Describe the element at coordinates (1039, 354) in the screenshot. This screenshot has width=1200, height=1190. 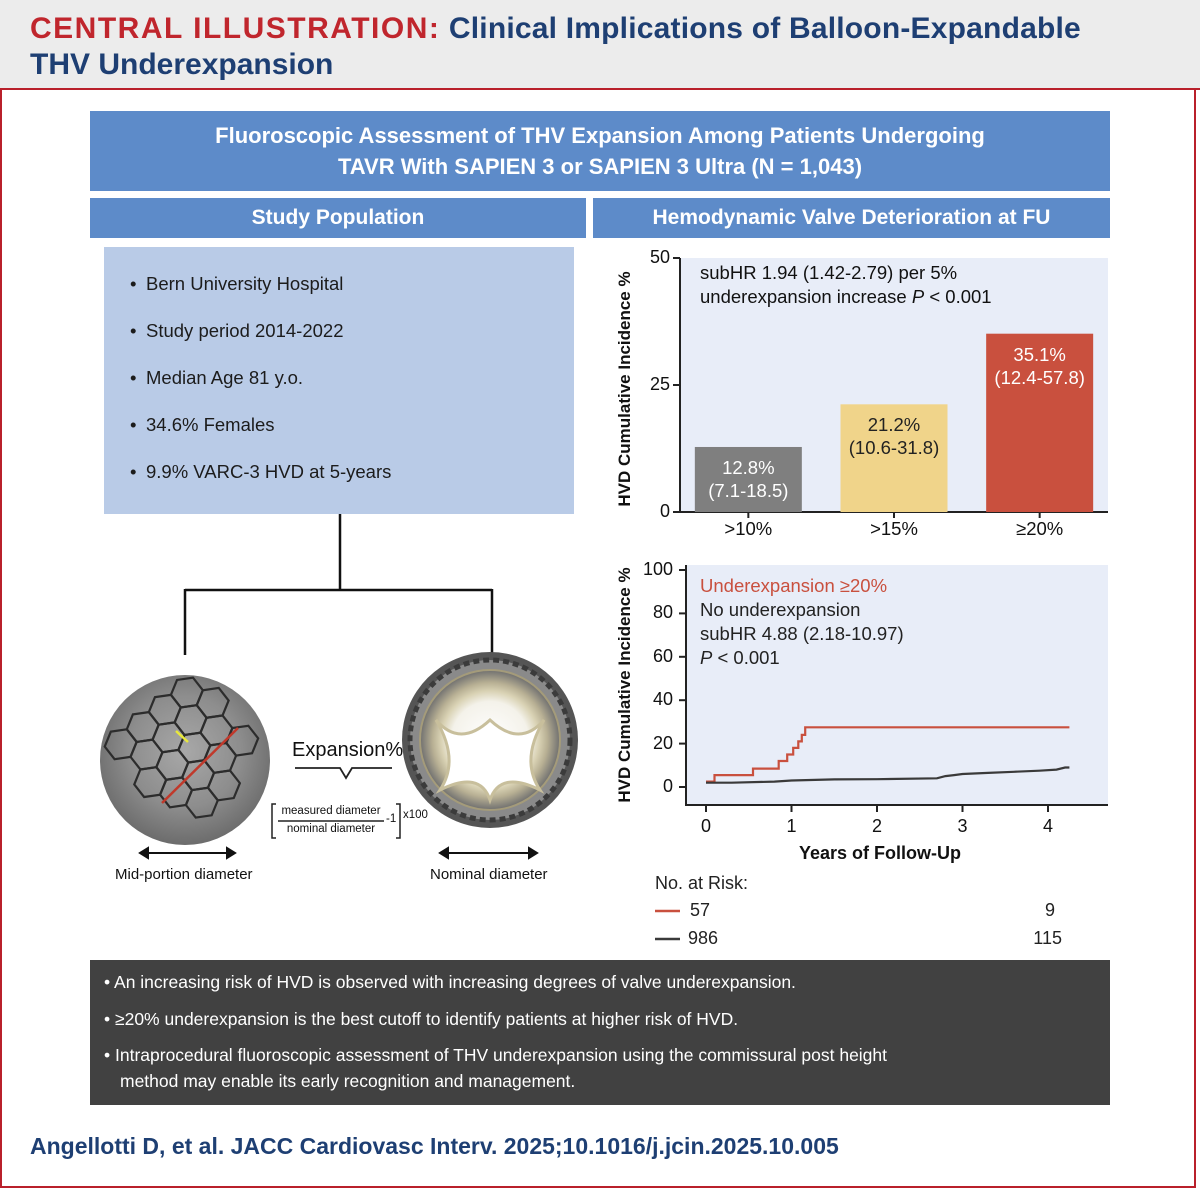
I see `bar-value-label: 35.1%` at that location.